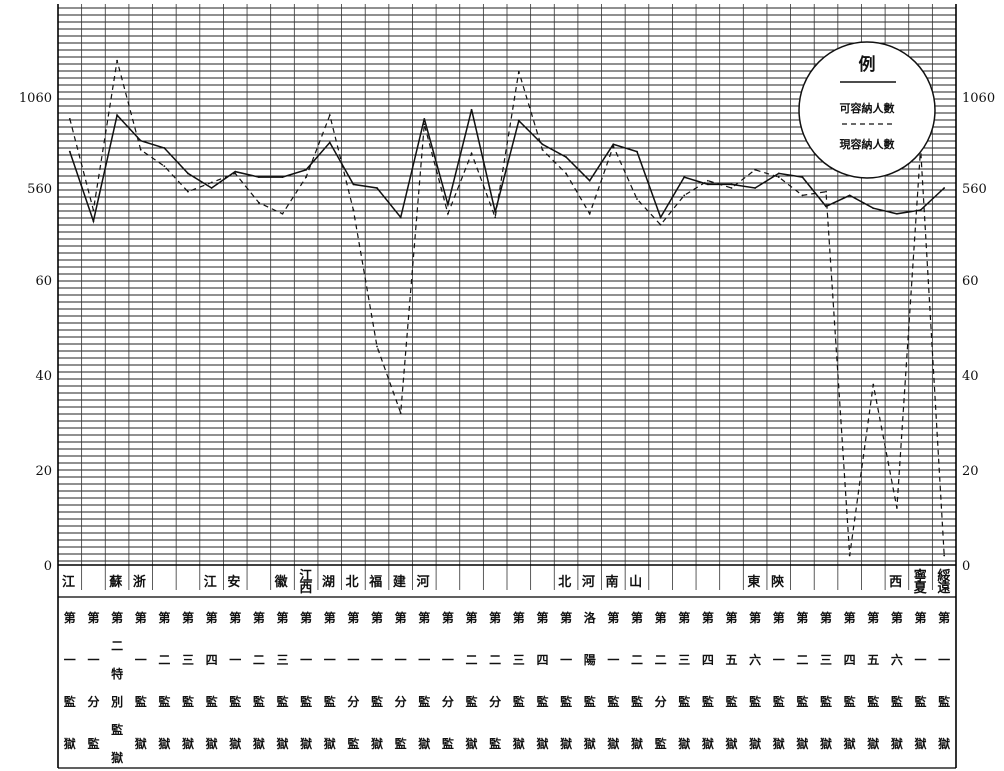 The height and width of the screenshot is (771, 1004). Describe the element at coordinates (35, 98) in the screenshot. I see `y-tick-label-left: 1060` at that location.